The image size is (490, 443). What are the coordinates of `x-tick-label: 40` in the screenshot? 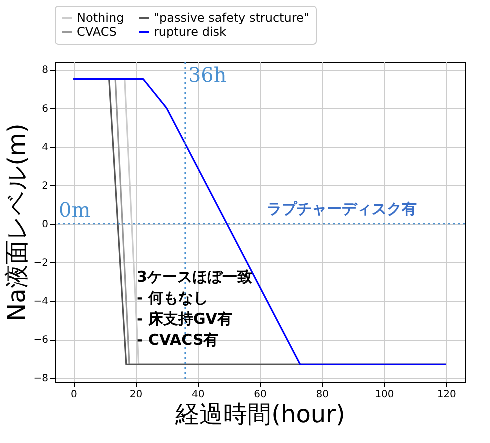 It's located at (198, 395).